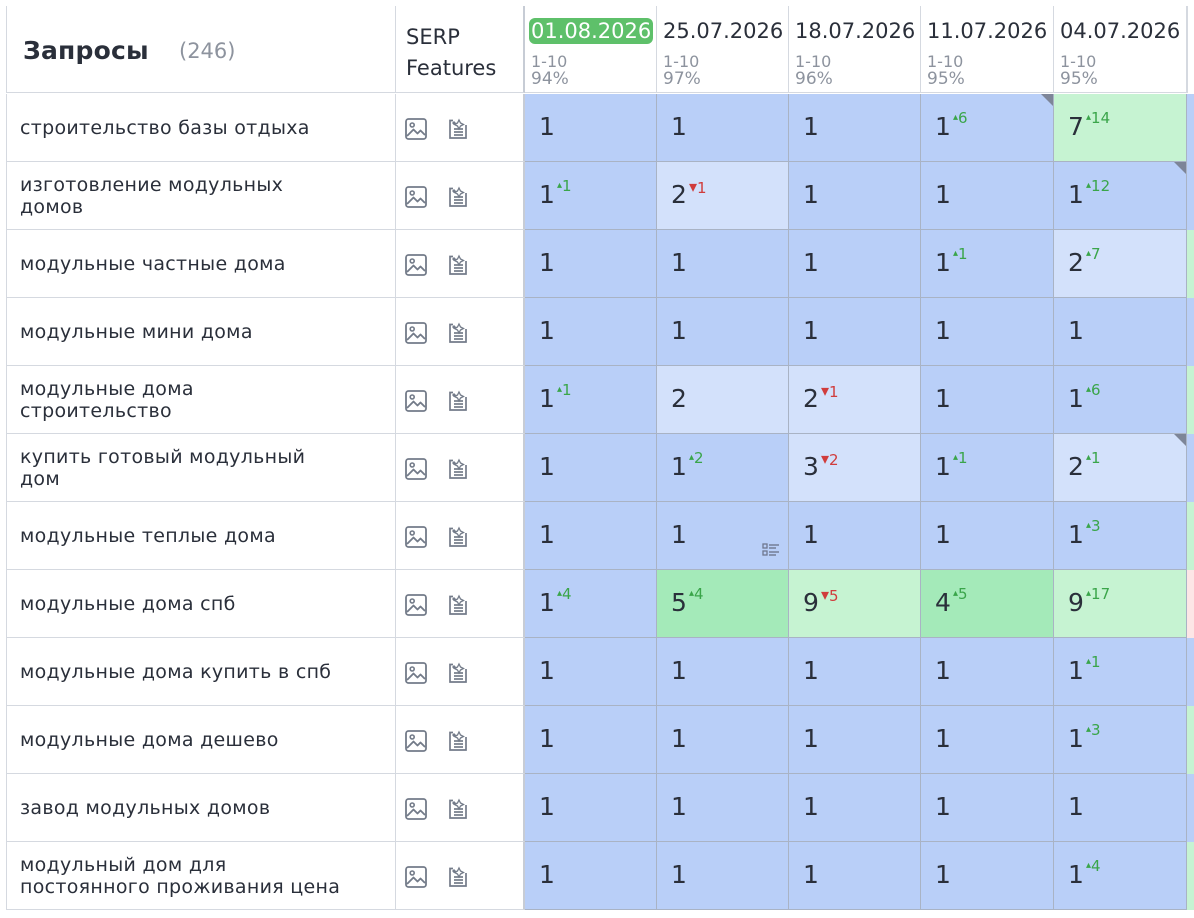  What do you see at coordinates (148, 535) in the screenshot?
I see `query-text: модульные теплые дома` at bounding box center [148, 535].